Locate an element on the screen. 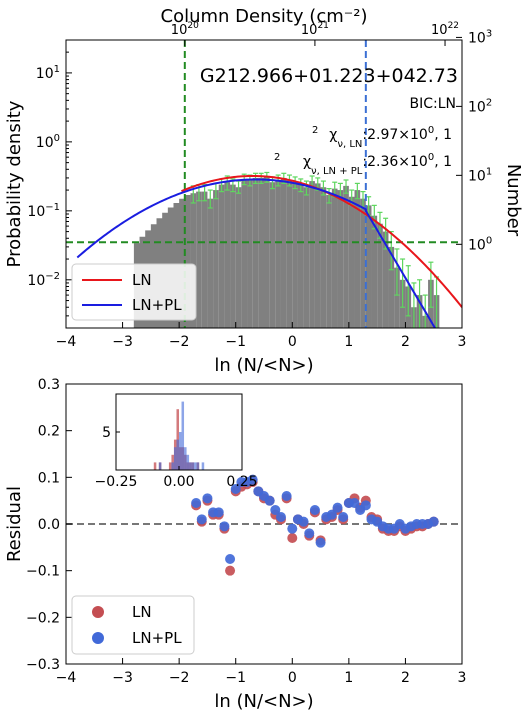 The image size is (522, 714). chi-lnpl-exponent: 0 is located at coordinates (431, 157).